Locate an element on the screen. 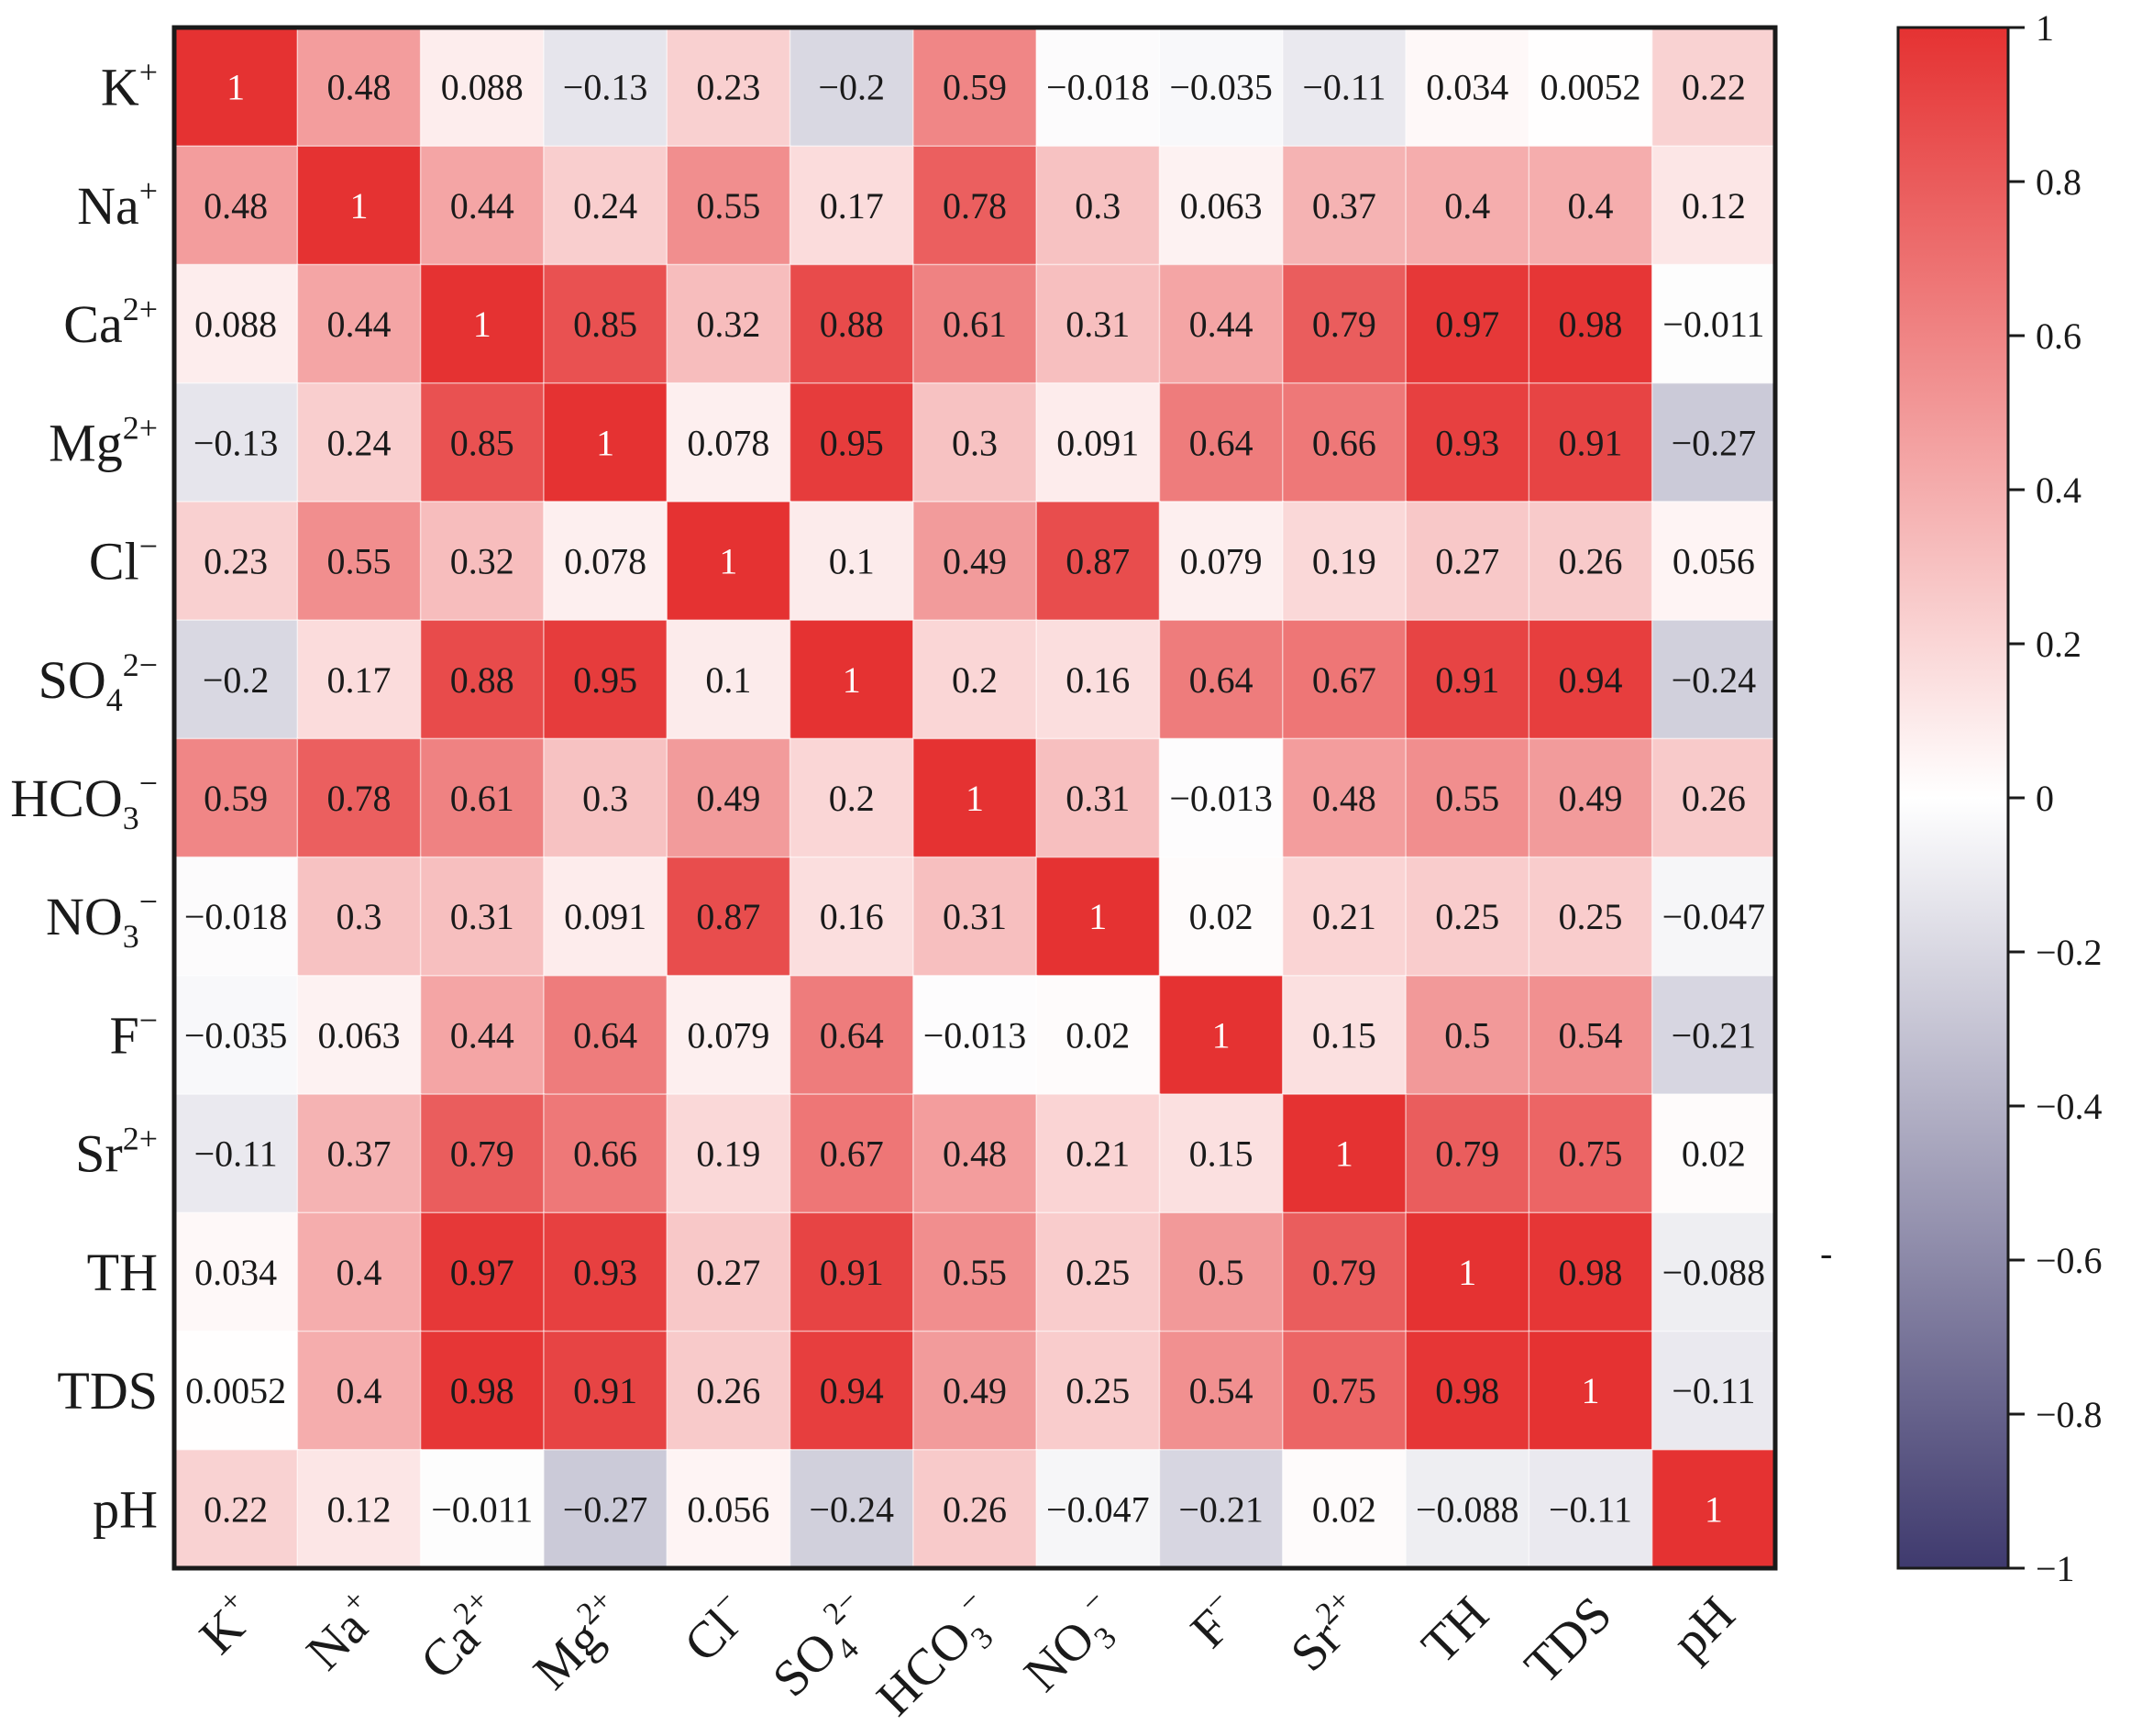 The height and width of the screenshot is (1736, 2131). cell-value: 0.37 is located at coordinates (358, 1154).